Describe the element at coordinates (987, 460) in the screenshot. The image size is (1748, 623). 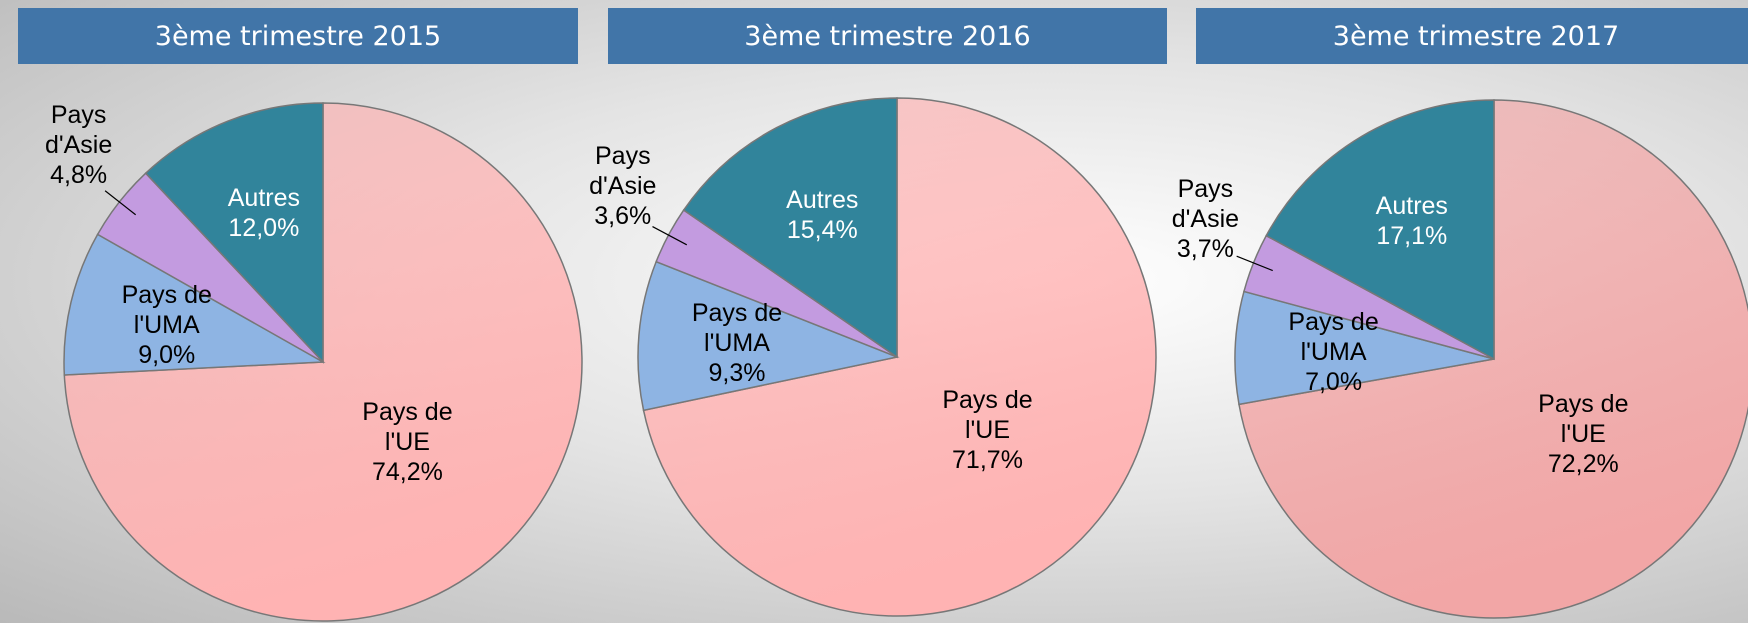
I see `value-label: 71,7%` at that location.